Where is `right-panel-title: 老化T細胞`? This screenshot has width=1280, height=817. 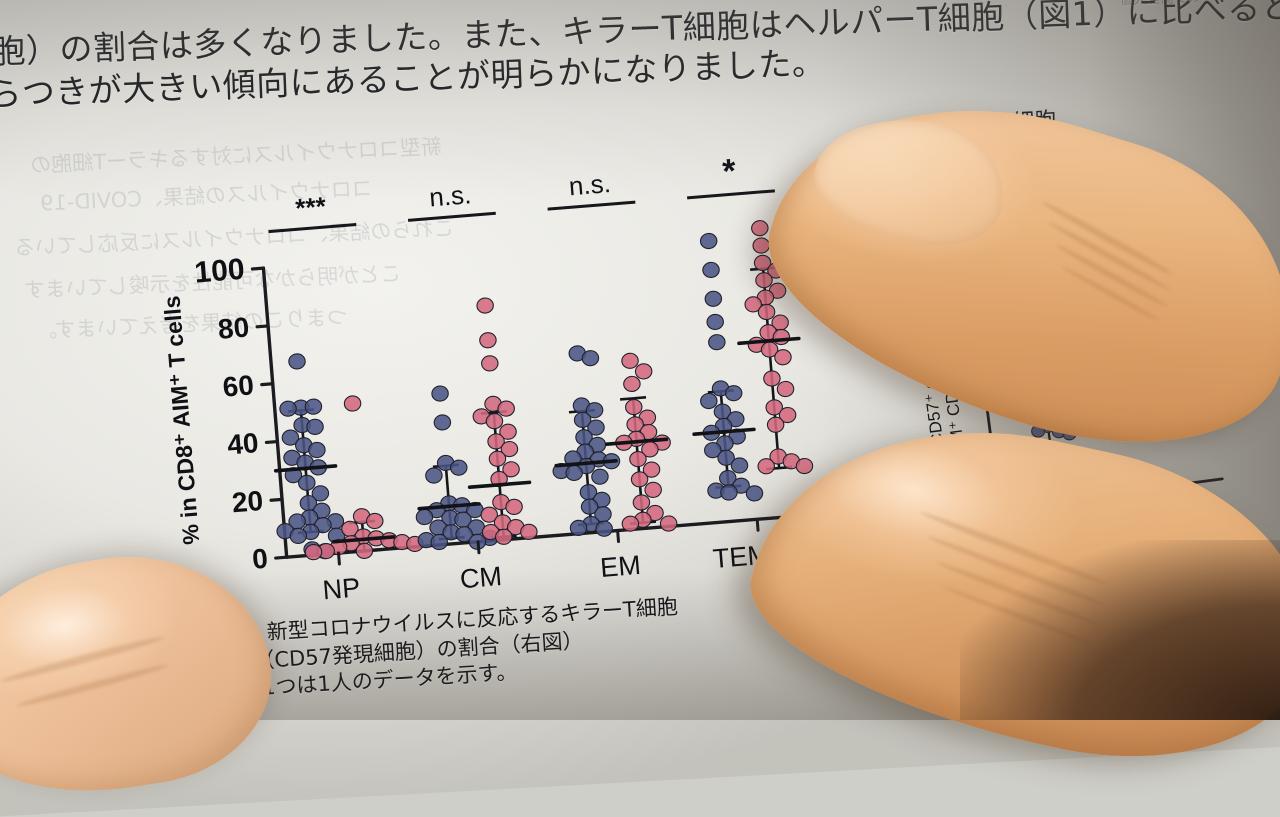 right-panel-title: 老化T細胞 is located at coordinates (1006, 123).